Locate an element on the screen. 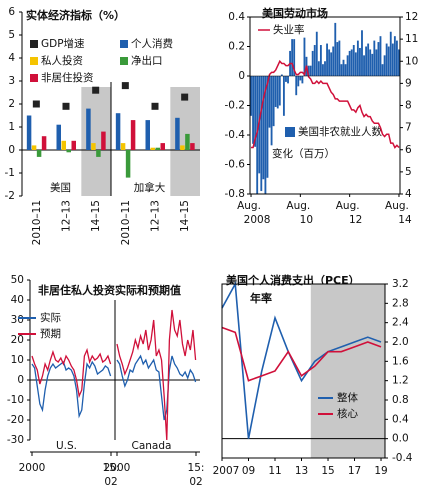  x-tick-label: 11 is located at coordinates (274, 471).